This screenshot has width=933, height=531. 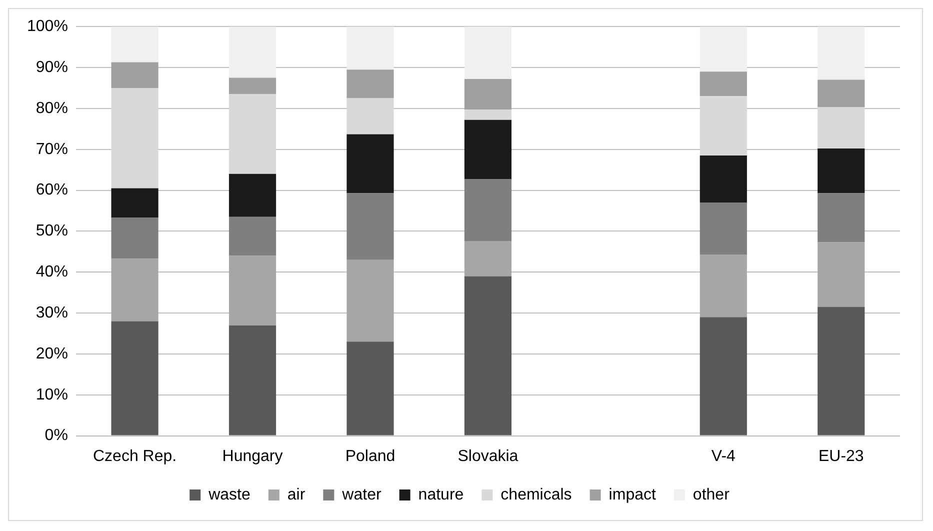 What do you see at coordinates (52, 190) in the screenshot?
I see `y-tick-label: 60%` at bounding box center [52, 190].